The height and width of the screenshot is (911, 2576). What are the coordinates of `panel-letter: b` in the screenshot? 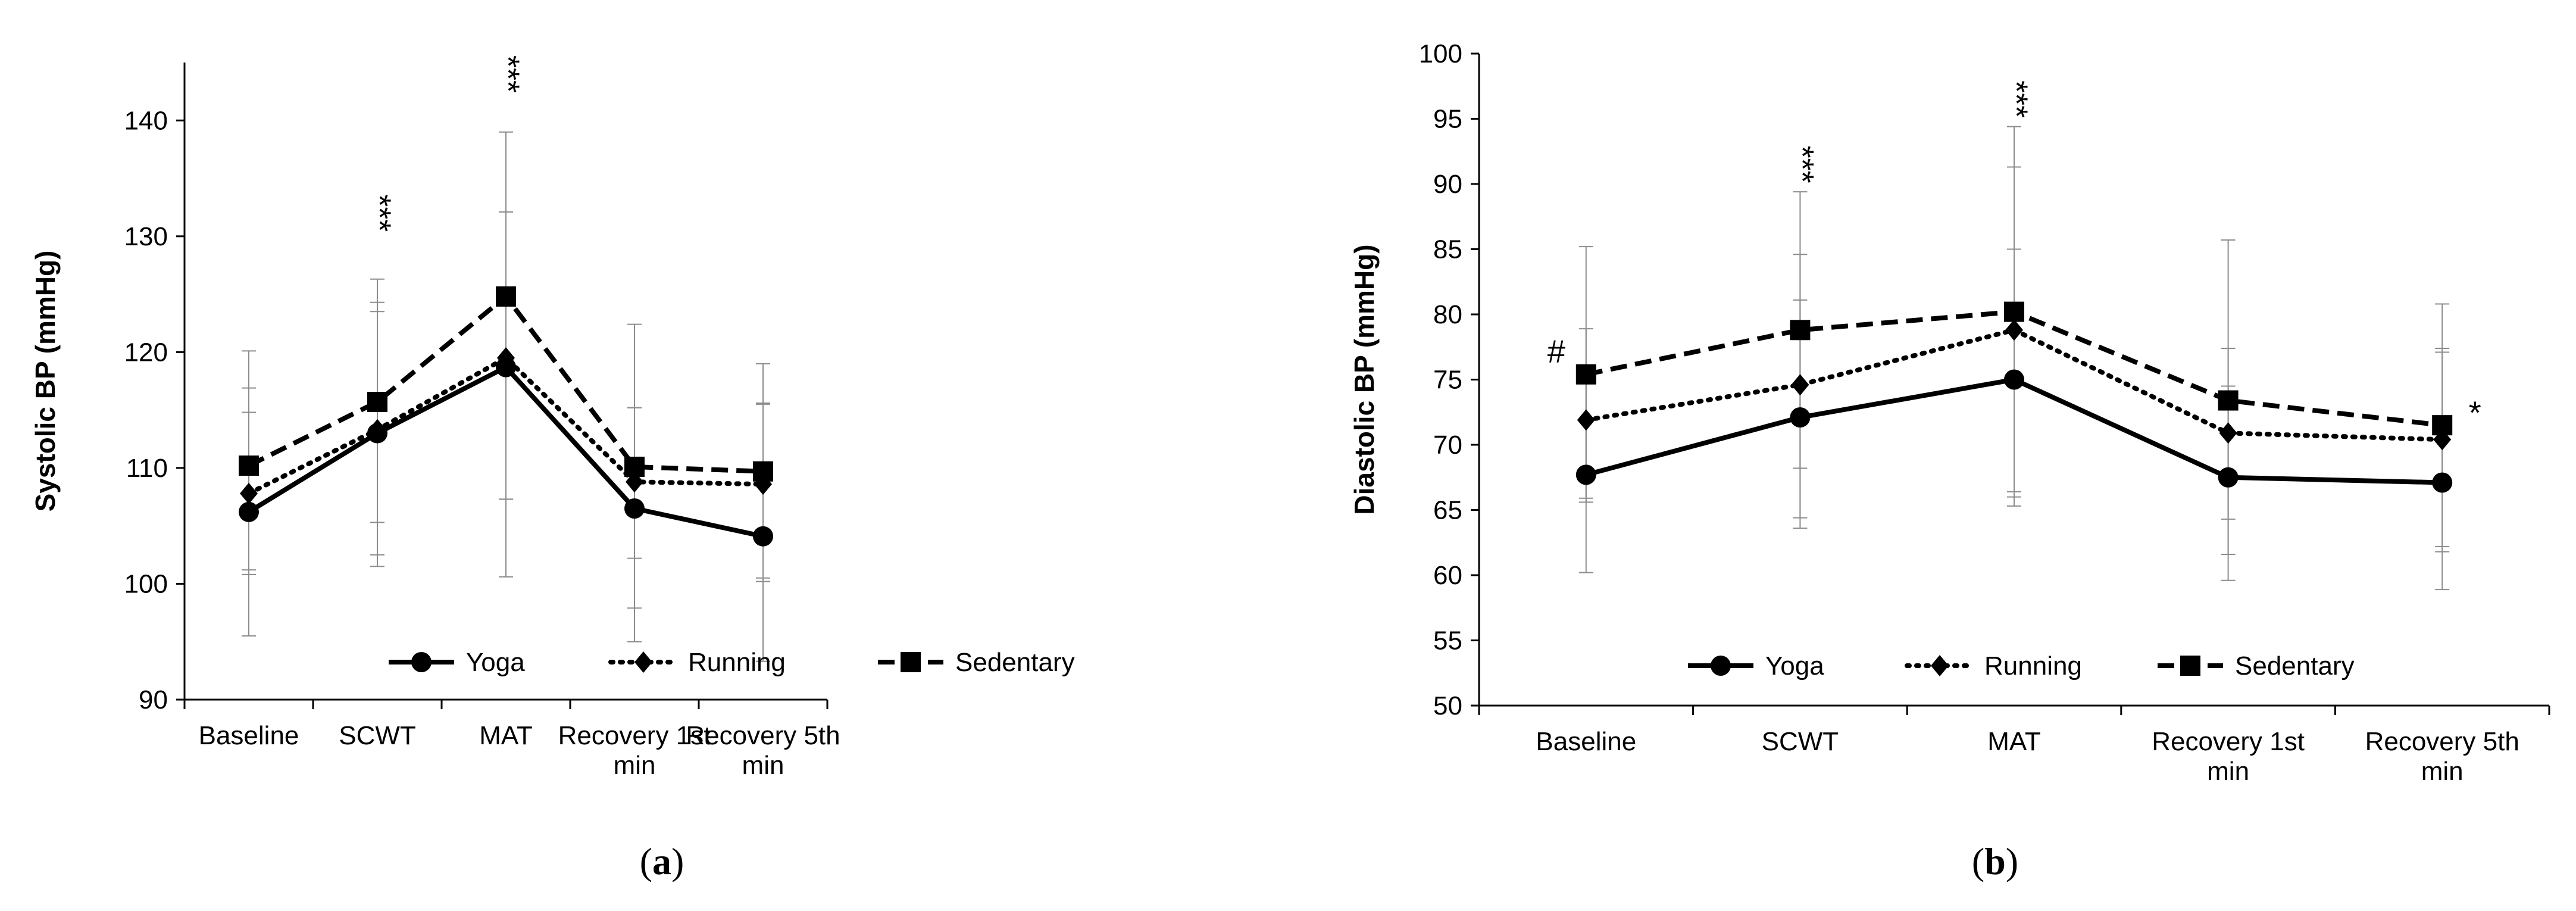 It's located at (1995, 861).